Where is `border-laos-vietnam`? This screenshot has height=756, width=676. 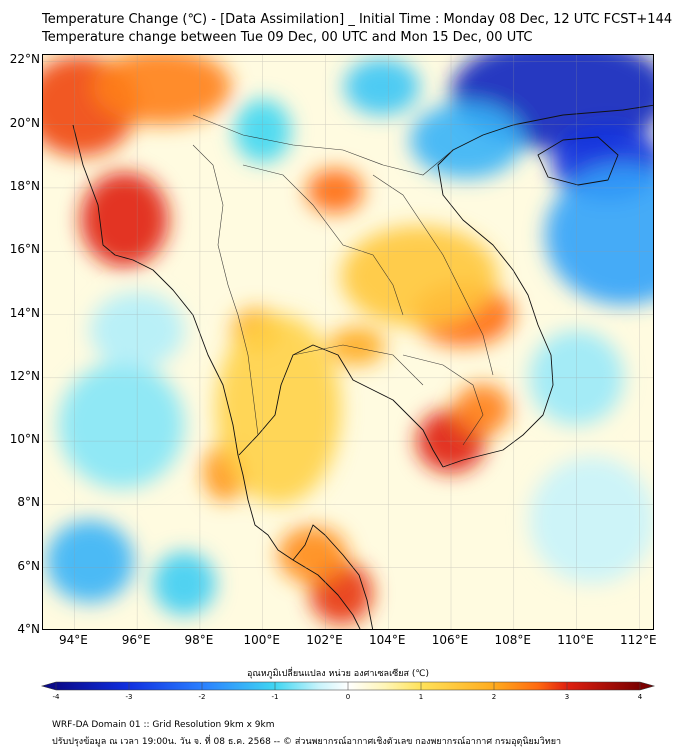
border-laos-vietnam is located at coordinates (433, 275).